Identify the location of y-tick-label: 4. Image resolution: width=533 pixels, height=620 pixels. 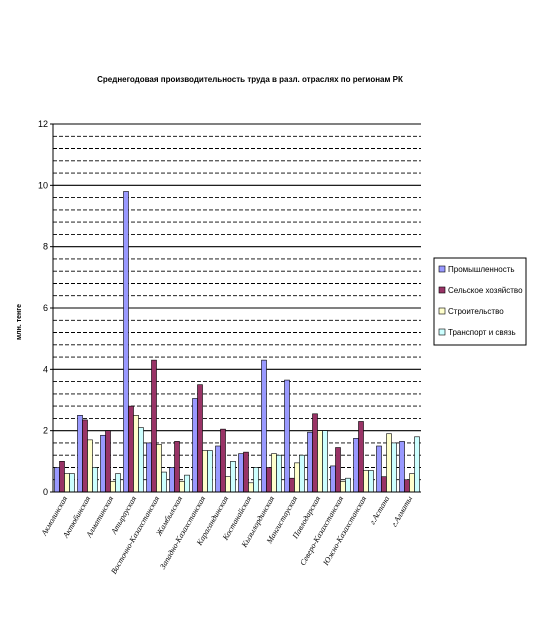
(45, 369).